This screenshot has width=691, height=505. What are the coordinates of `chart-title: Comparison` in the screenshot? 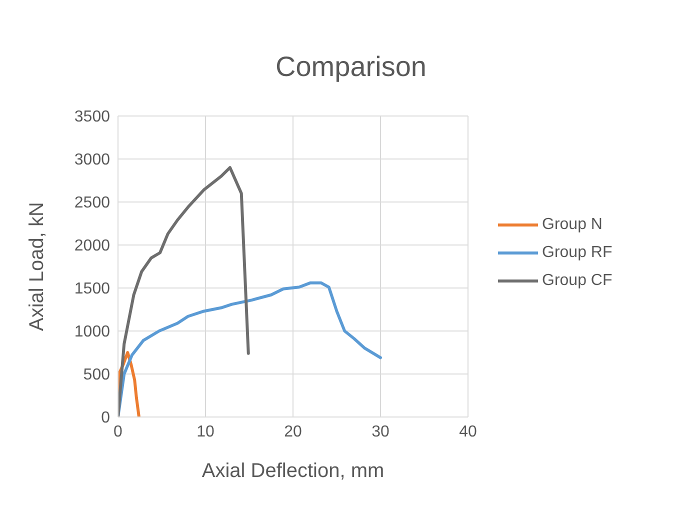 It's located at (351, 66).